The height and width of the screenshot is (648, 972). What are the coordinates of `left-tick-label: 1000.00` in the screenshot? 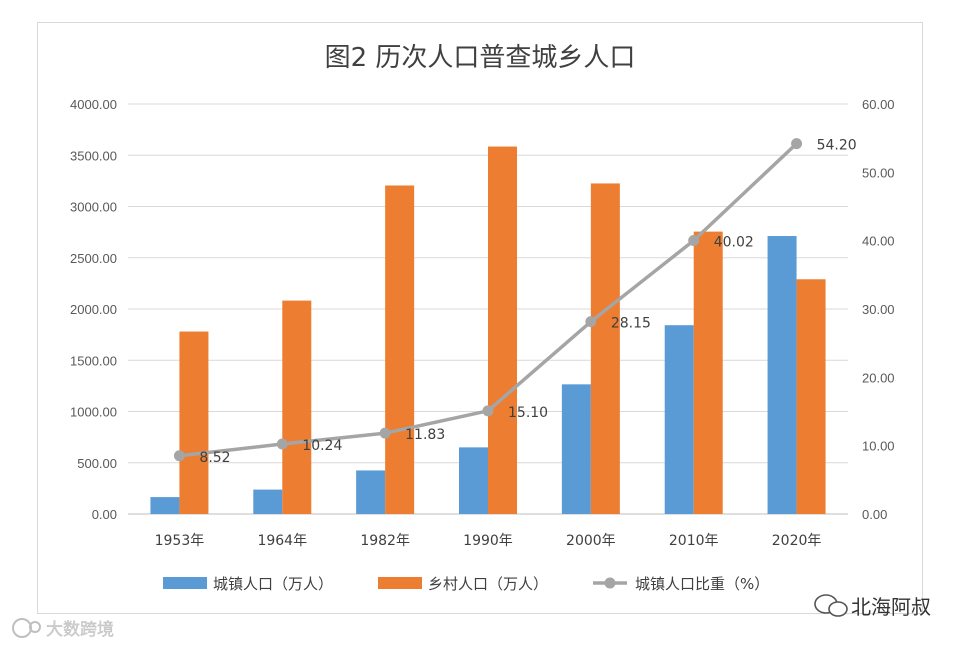 It's located at (93, 412).